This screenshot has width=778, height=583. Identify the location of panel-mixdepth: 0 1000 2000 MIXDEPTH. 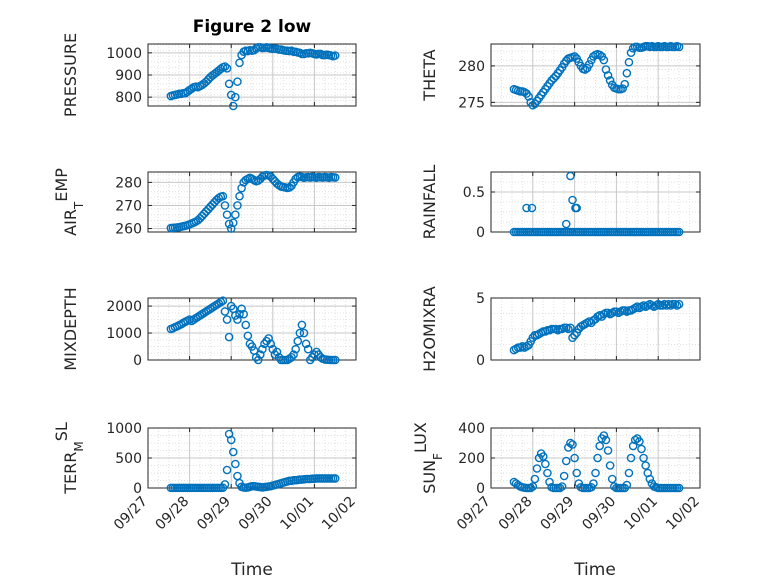
(209, 329).